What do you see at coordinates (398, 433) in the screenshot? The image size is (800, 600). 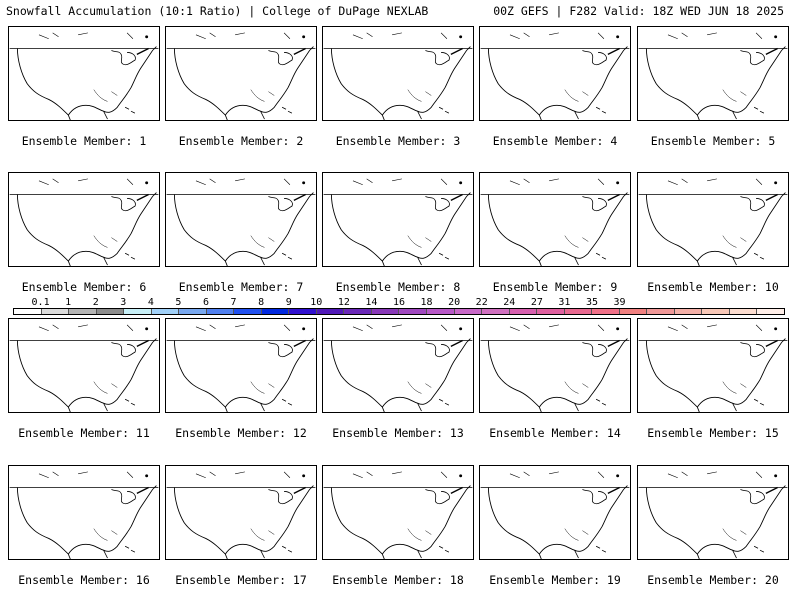 I see `ensemble-member-caption: Ensemble Member: 13` at bounding box center [398, 433].